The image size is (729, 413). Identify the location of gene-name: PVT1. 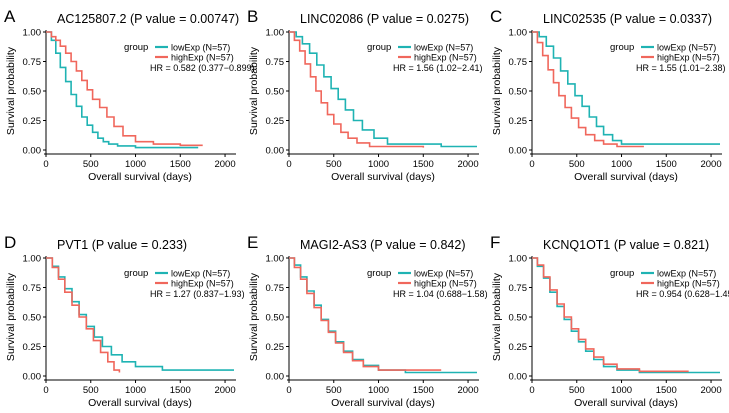
(72, 245).